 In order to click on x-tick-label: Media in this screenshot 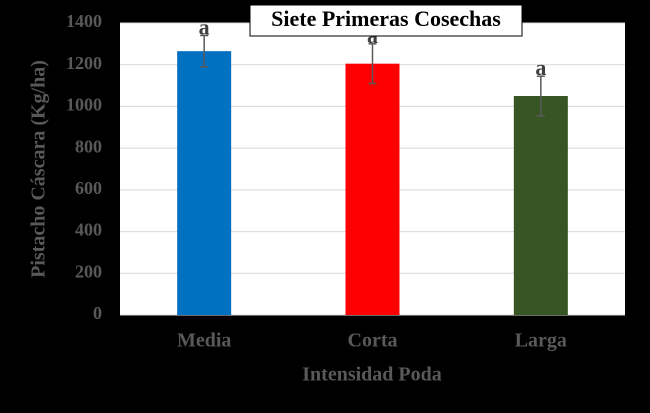, I will do `click(204, 341)`.